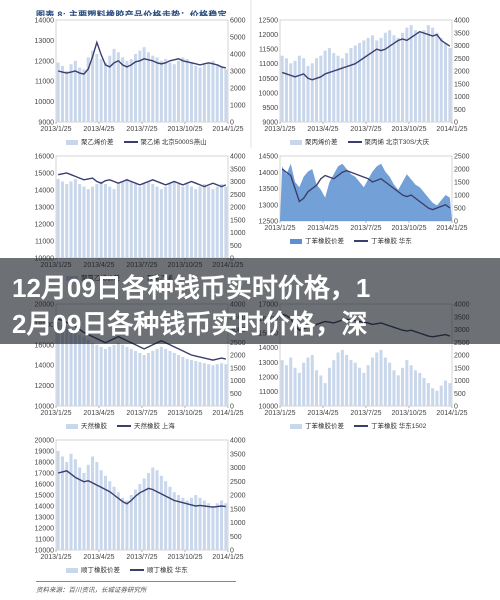 The height and width of the screenshot is (600, 500). What do you see at coordinates (45, 474) in the screenshot?
I see `left-tick-label: 17000` at bounding box center [45, 474].